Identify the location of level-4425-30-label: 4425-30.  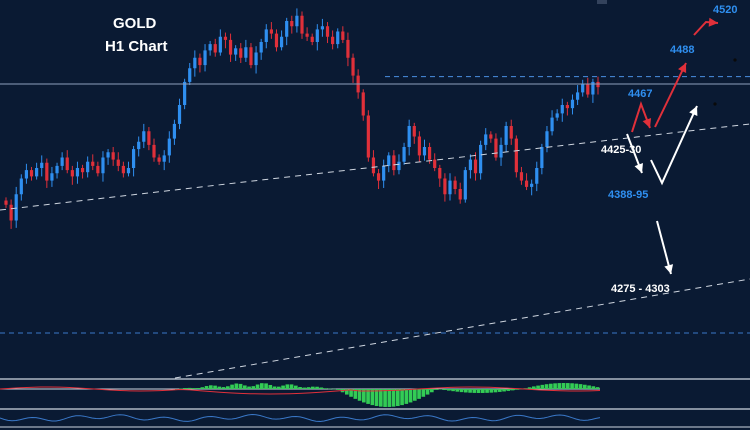
(621, 150).